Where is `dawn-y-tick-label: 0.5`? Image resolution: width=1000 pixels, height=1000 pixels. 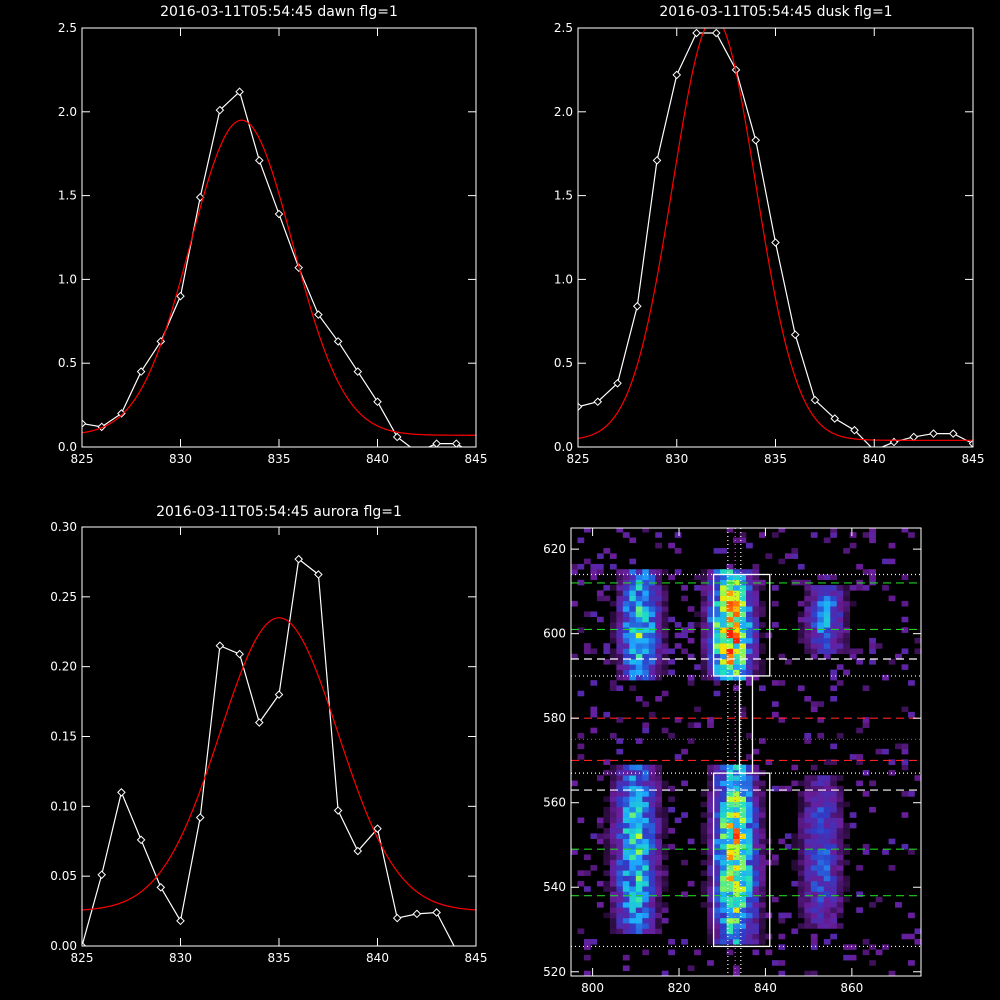
dawn-y-tick-label: 0.5 is located at coordinates (67, 363).